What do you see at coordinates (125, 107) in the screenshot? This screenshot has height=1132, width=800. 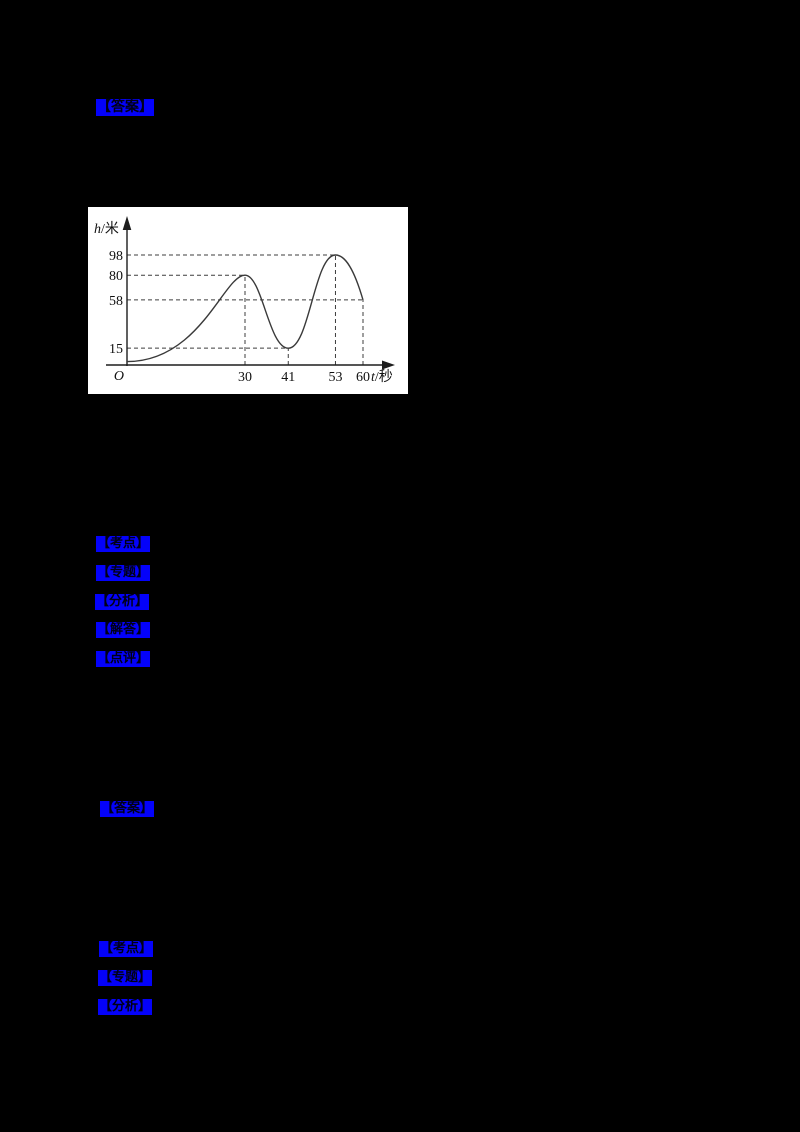 I see `answer-label-1: 【答案】` at bounding box center [125, 107].